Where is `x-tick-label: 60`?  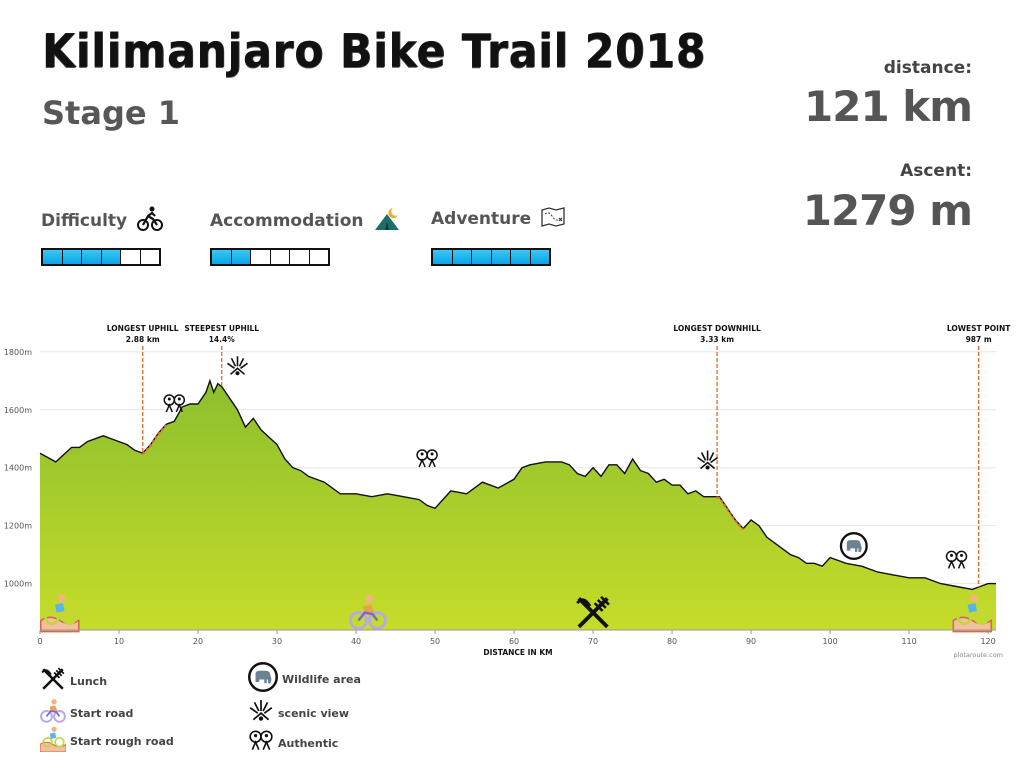 x-tick-label: 60 is located at coordinates (514, 641).